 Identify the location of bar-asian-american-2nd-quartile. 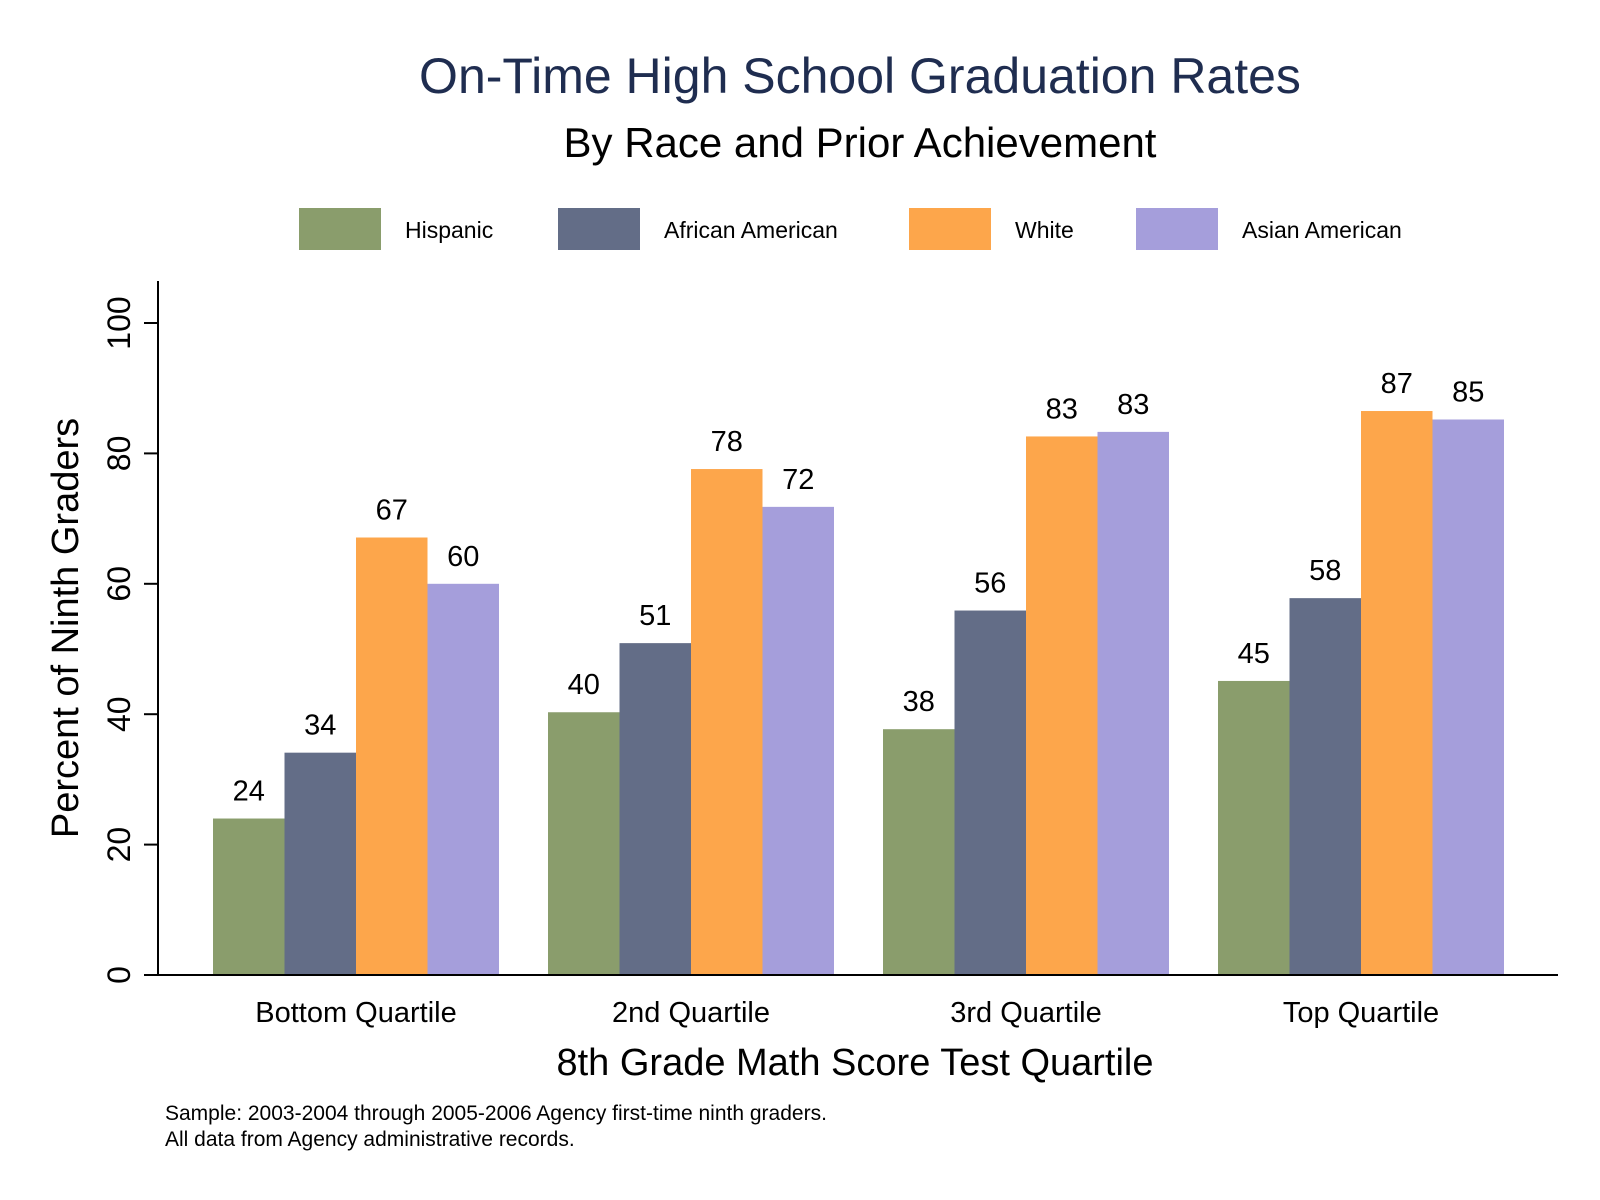
(798, 740).